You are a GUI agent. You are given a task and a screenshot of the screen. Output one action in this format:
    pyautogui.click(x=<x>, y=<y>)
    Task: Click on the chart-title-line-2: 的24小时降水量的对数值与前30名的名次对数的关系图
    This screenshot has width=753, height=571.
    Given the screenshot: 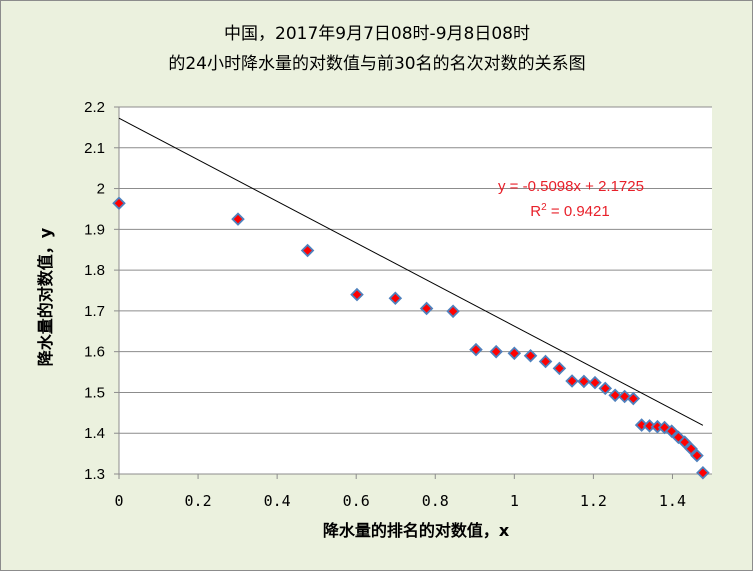 What is the action you would take?
    pyautogui.click(x=376, y=64)
    